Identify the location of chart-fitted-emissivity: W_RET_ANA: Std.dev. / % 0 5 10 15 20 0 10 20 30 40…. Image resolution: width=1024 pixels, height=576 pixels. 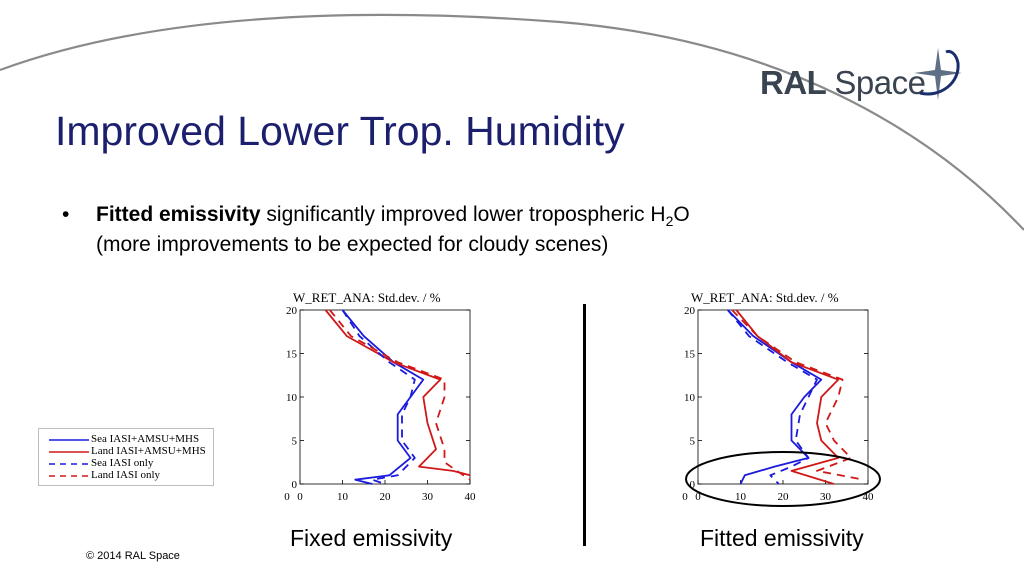
(781, 398).